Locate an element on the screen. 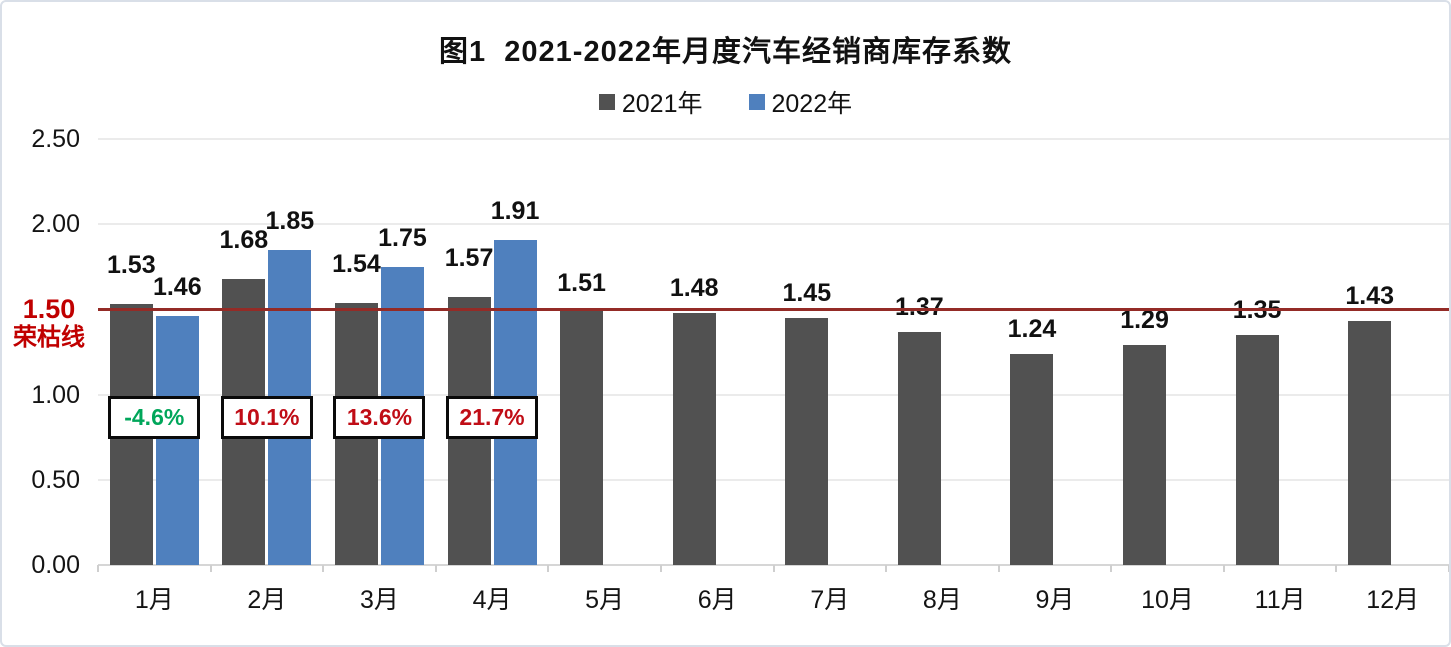 This screenshot has height=647, width=1451. value-label-2021年-8月: 1.37 is located at coordinates (919, 306).